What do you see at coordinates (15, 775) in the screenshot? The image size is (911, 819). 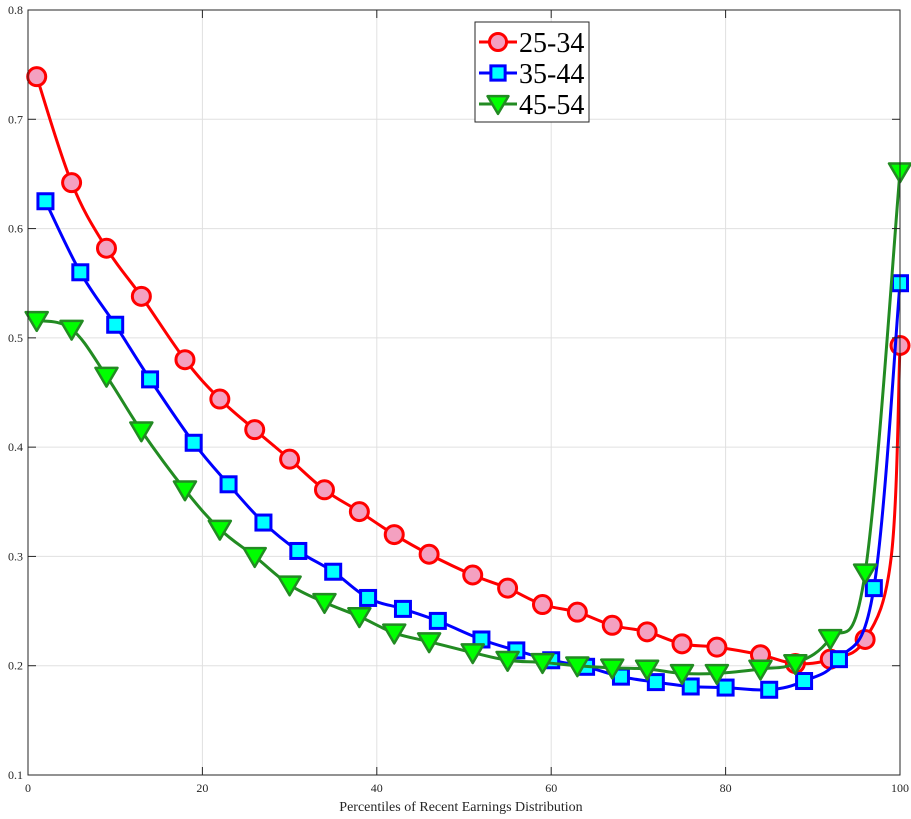 I see `y-tick-label: 0.1` at bounding box center [15, 775].